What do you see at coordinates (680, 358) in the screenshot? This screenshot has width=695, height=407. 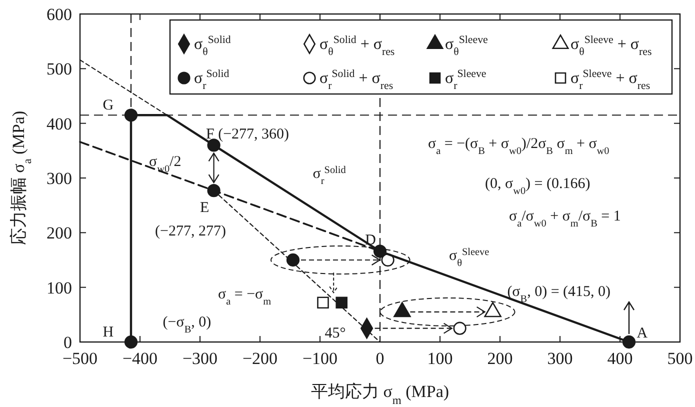 I see `x-tick-label: 500` at bounding box center [680, 358].